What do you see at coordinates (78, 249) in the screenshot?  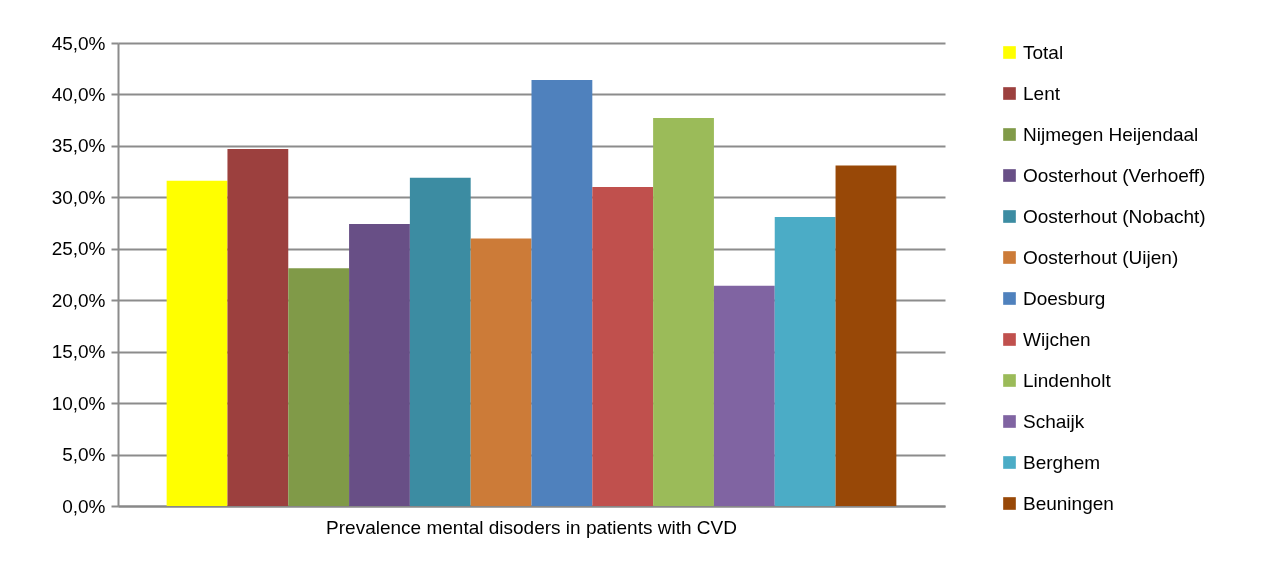 I see `y-tick-label: 25,0%` at bounding box center [78, 249].